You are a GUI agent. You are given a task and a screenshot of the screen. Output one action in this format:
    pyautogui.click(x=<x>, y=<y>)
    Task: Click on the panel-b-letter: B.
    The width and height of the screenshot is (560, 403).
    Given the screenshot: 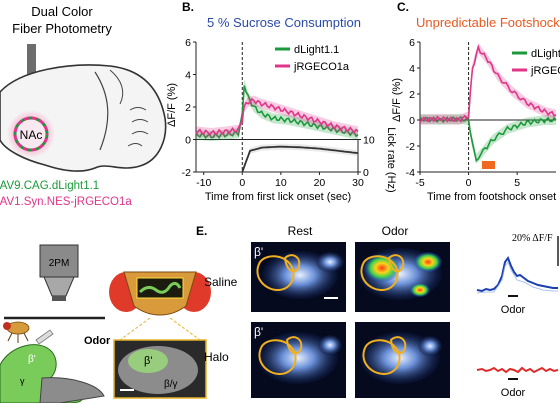 What is the action you would take?
    pyautogui.click(x=188, y=7)
    